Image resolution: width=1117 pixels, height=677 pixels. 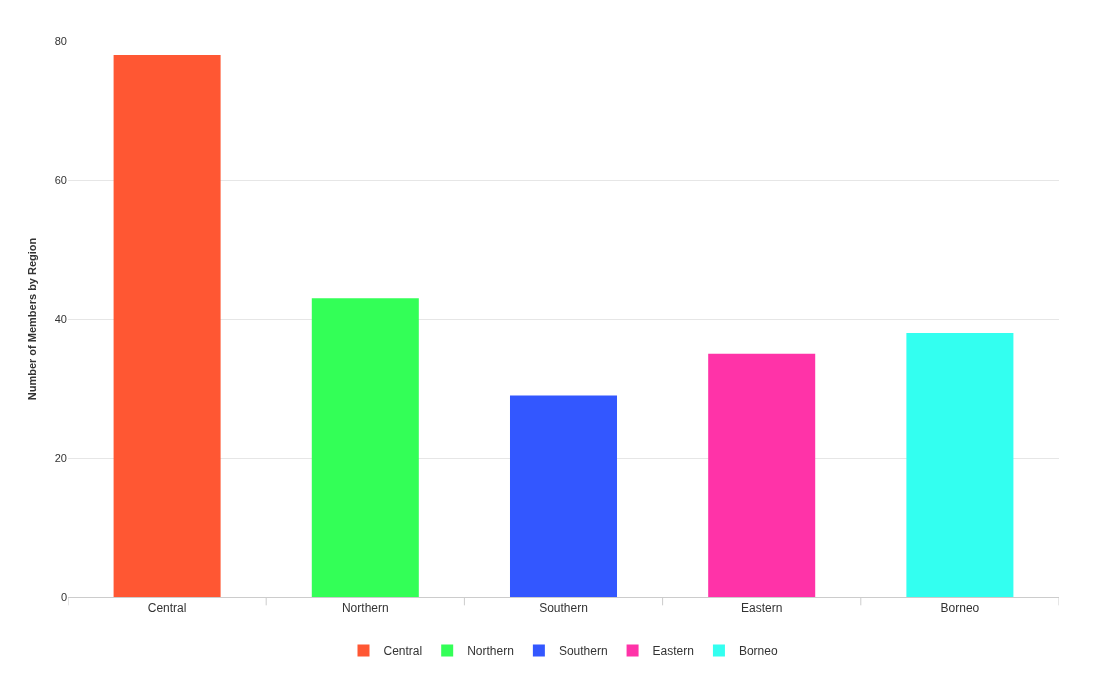 What do you see at coordinates (60, 318) in the screenshot?
I see `y-tick-label: 40` at bounding box center [60, 318].